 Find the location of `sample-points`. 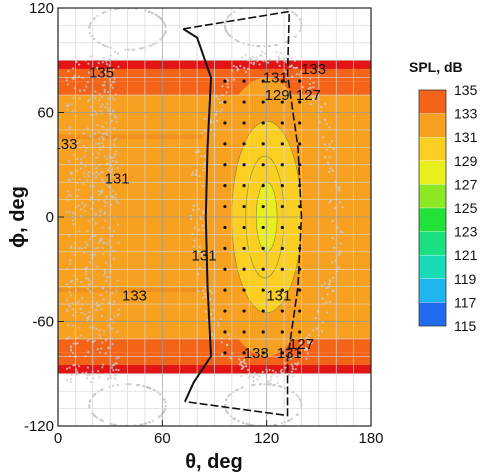

sample-points is located at coordinates (262, 217).